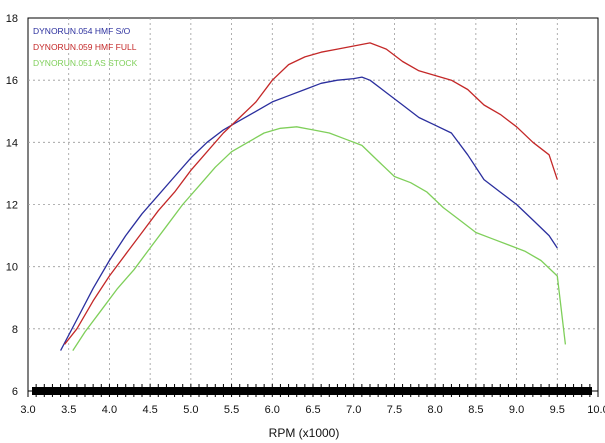 The image size is (605, 443). Describe the element at coordinates (516, 410) in the screenshot. I see `x-tick-label: 9.0` at that location.